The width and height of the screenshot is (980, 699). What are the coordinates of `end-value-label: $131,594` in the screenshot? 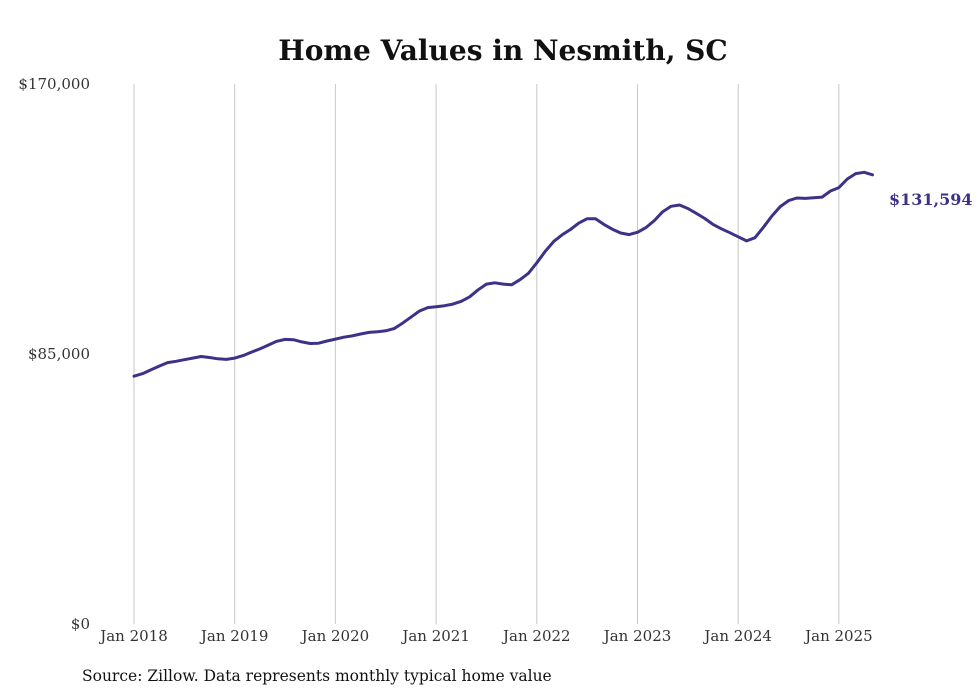 It's located at (931, 199).